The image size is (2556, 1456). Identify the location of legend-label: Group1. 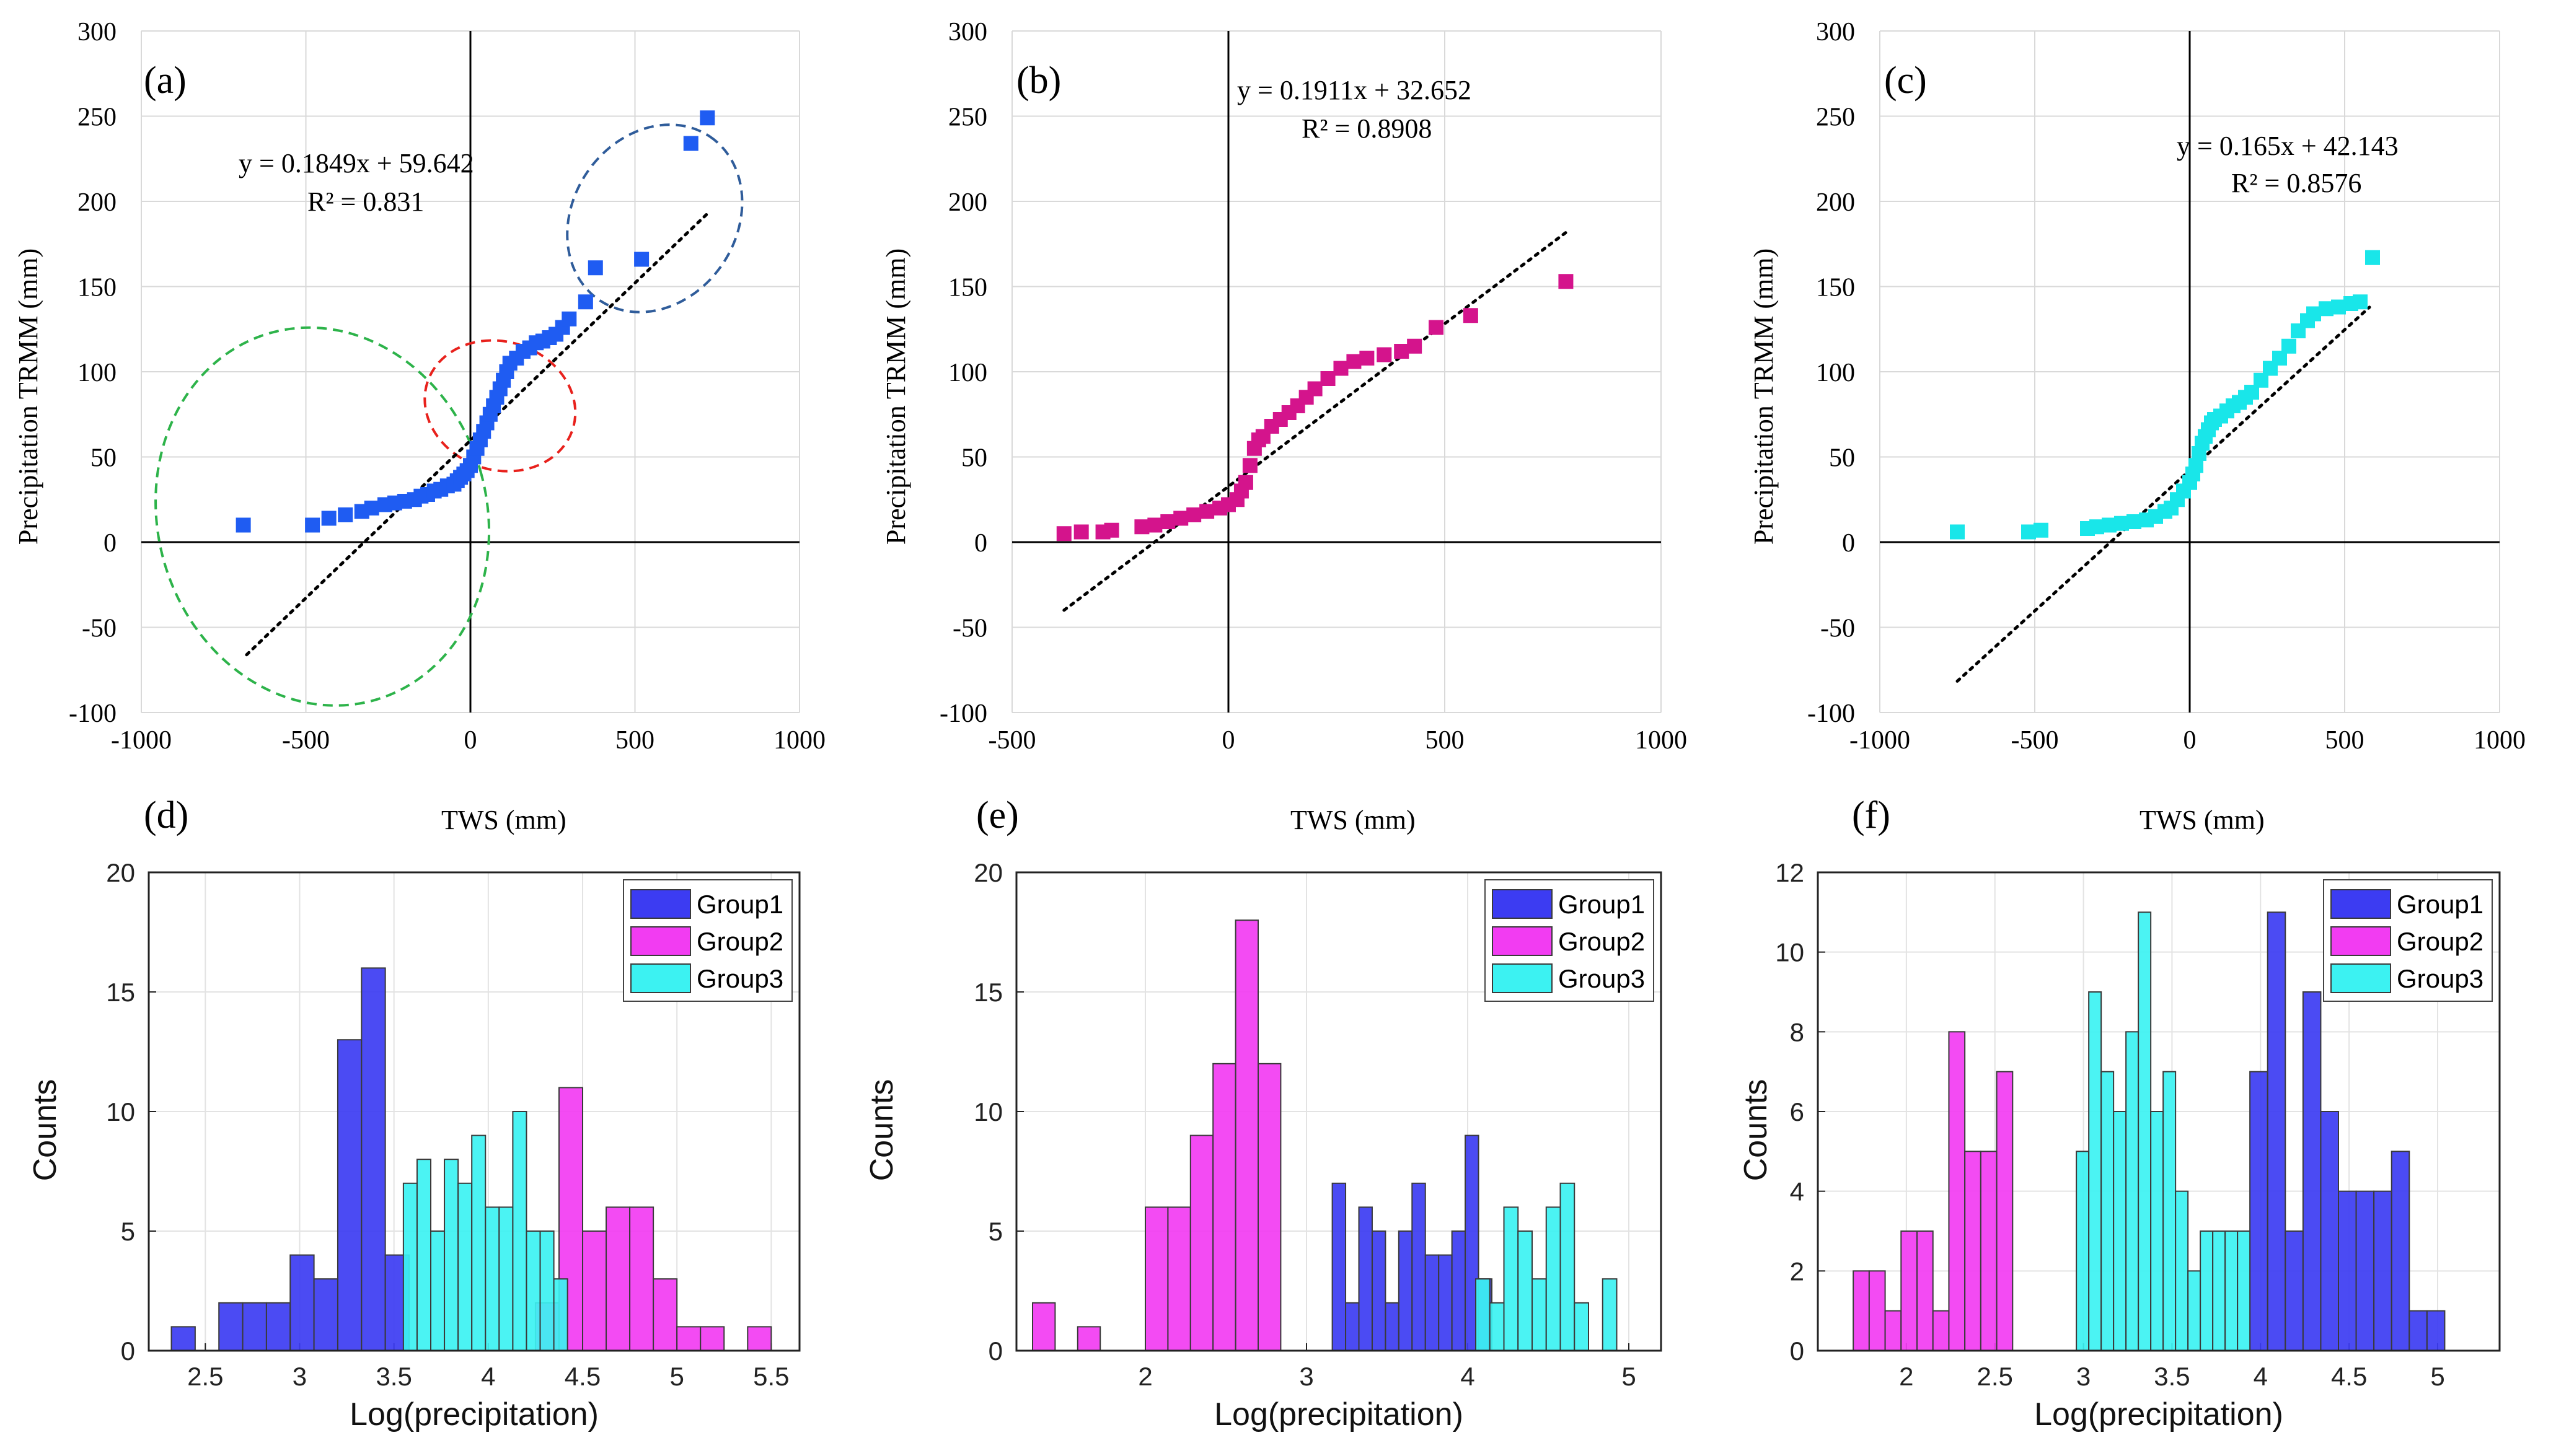
(1601, 905).